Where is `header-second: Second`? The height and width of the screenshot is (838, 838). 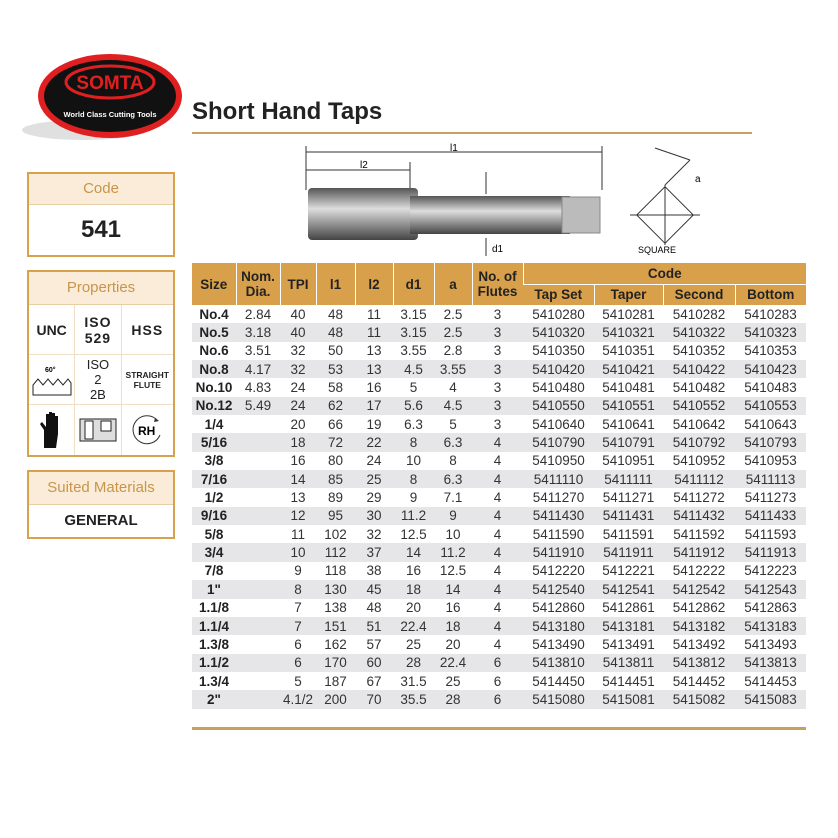 header-second: Second is located at coordinates (698, 294).